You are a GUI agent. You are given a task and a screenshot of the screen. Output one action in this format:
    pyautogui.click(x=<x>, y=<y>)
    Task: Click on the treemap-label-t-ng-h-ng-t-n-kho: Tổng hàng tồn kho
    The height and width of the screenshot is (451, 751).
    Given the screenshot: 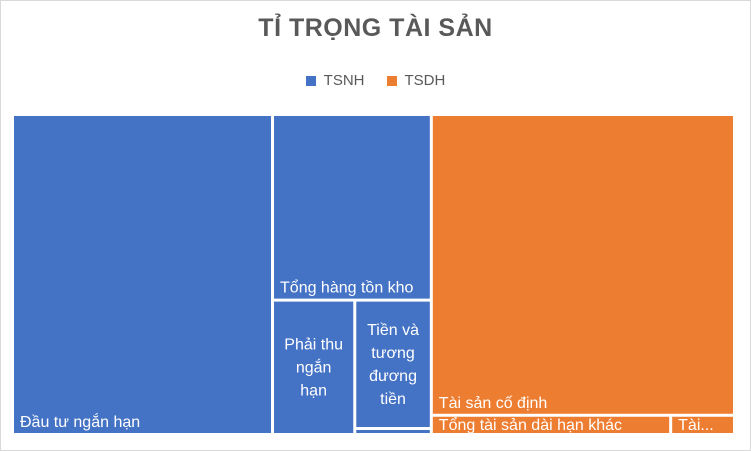 What is the action you would take?
    pyautogui.click(x=347, y=288)
    